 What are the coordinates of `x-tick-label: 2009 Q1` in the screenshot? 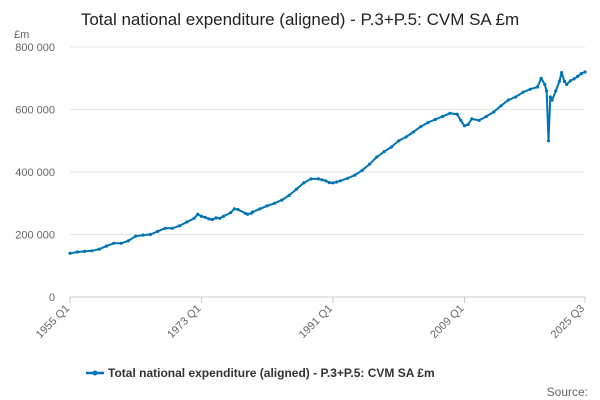 It's located at (447, 322).